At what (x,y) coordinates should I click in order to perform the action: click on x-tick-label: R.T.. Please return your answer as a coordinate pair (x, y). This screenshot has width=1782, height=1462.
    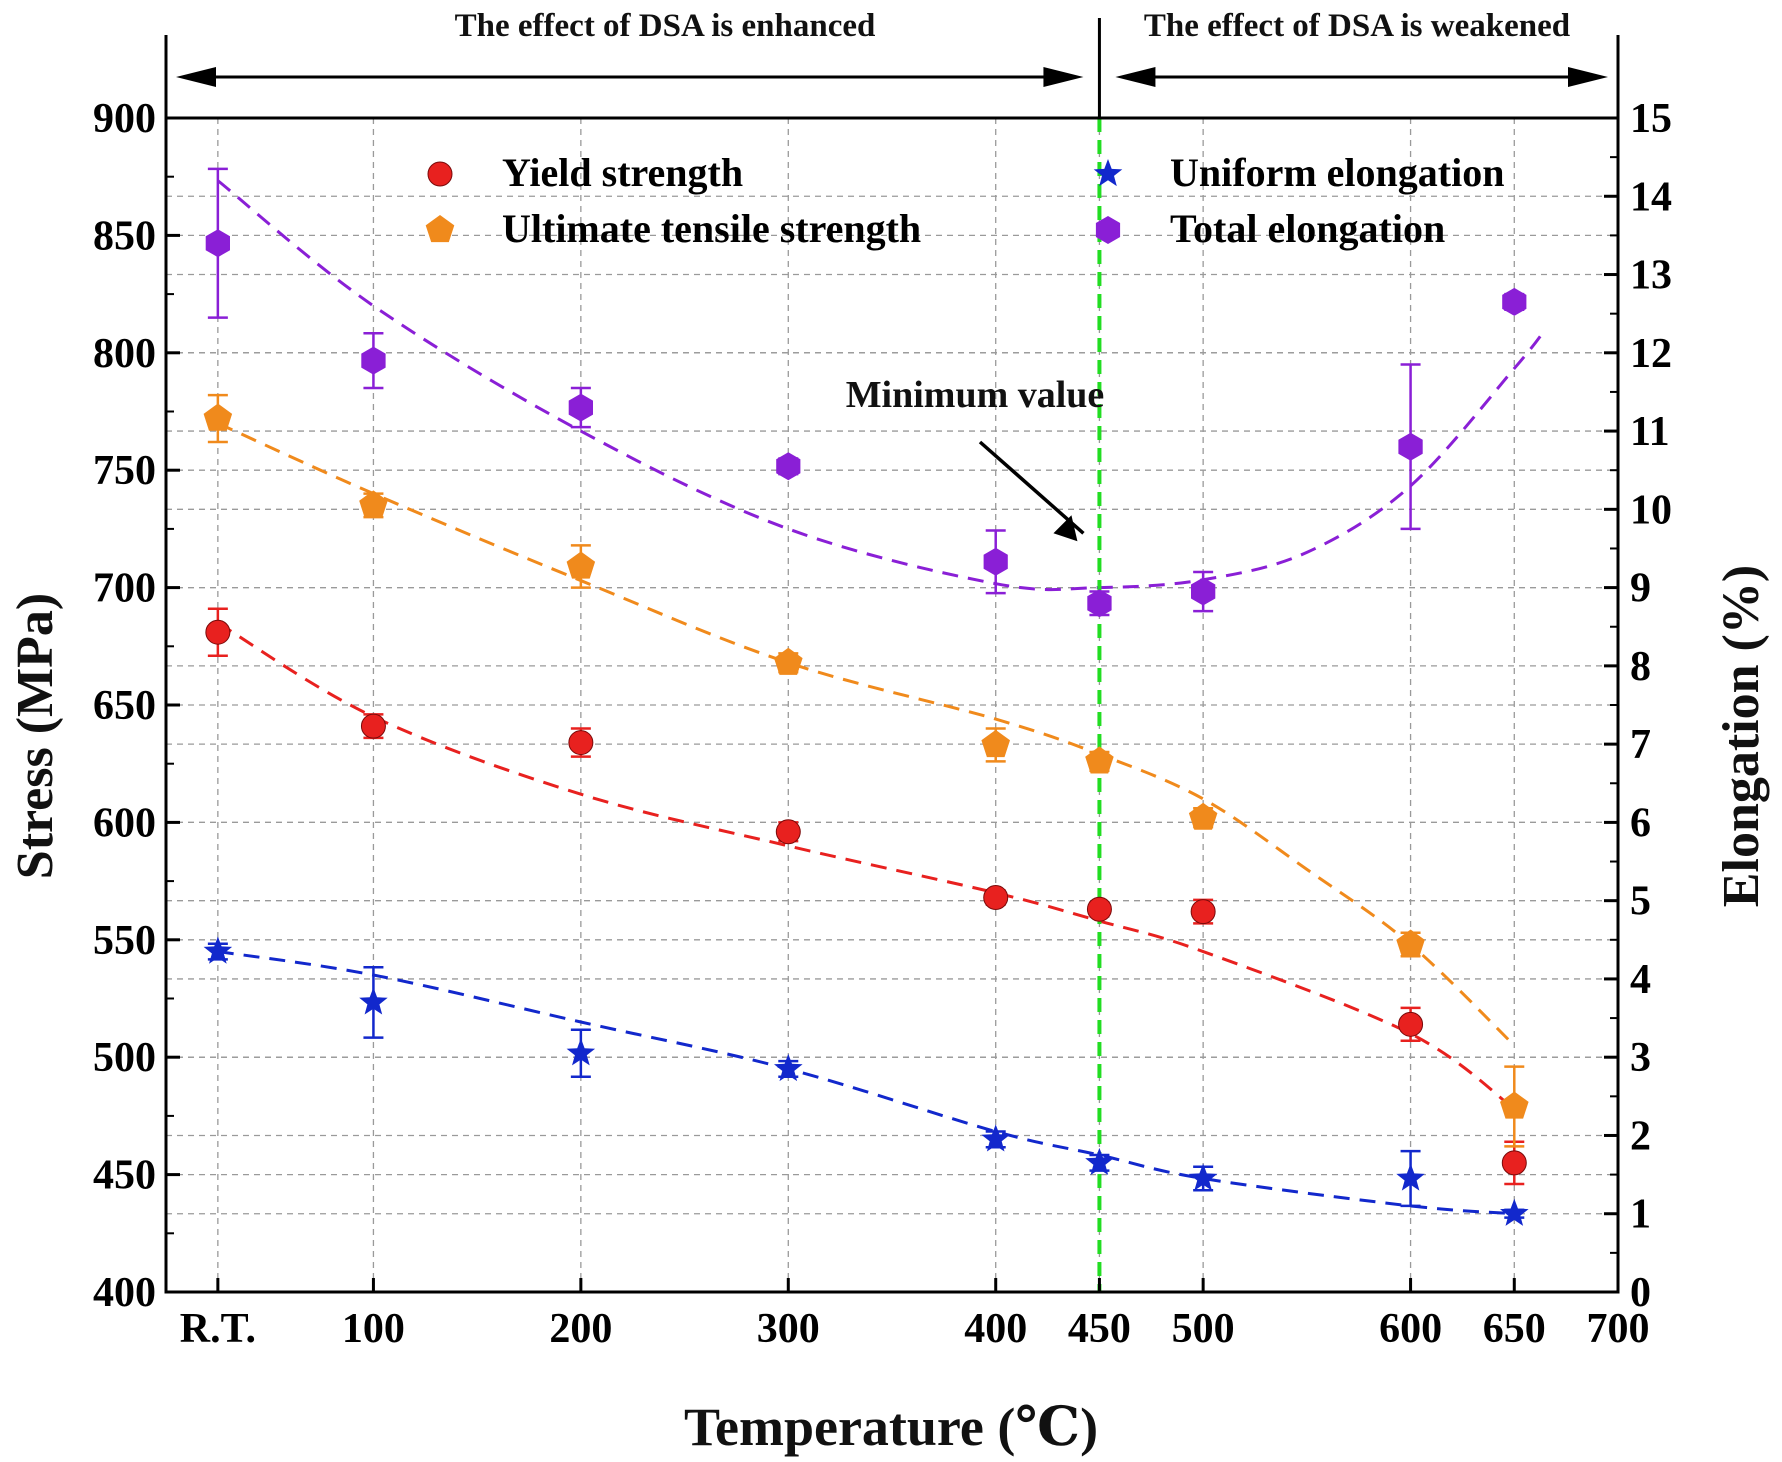
    Looking at the image, I should click on (218, 1329).